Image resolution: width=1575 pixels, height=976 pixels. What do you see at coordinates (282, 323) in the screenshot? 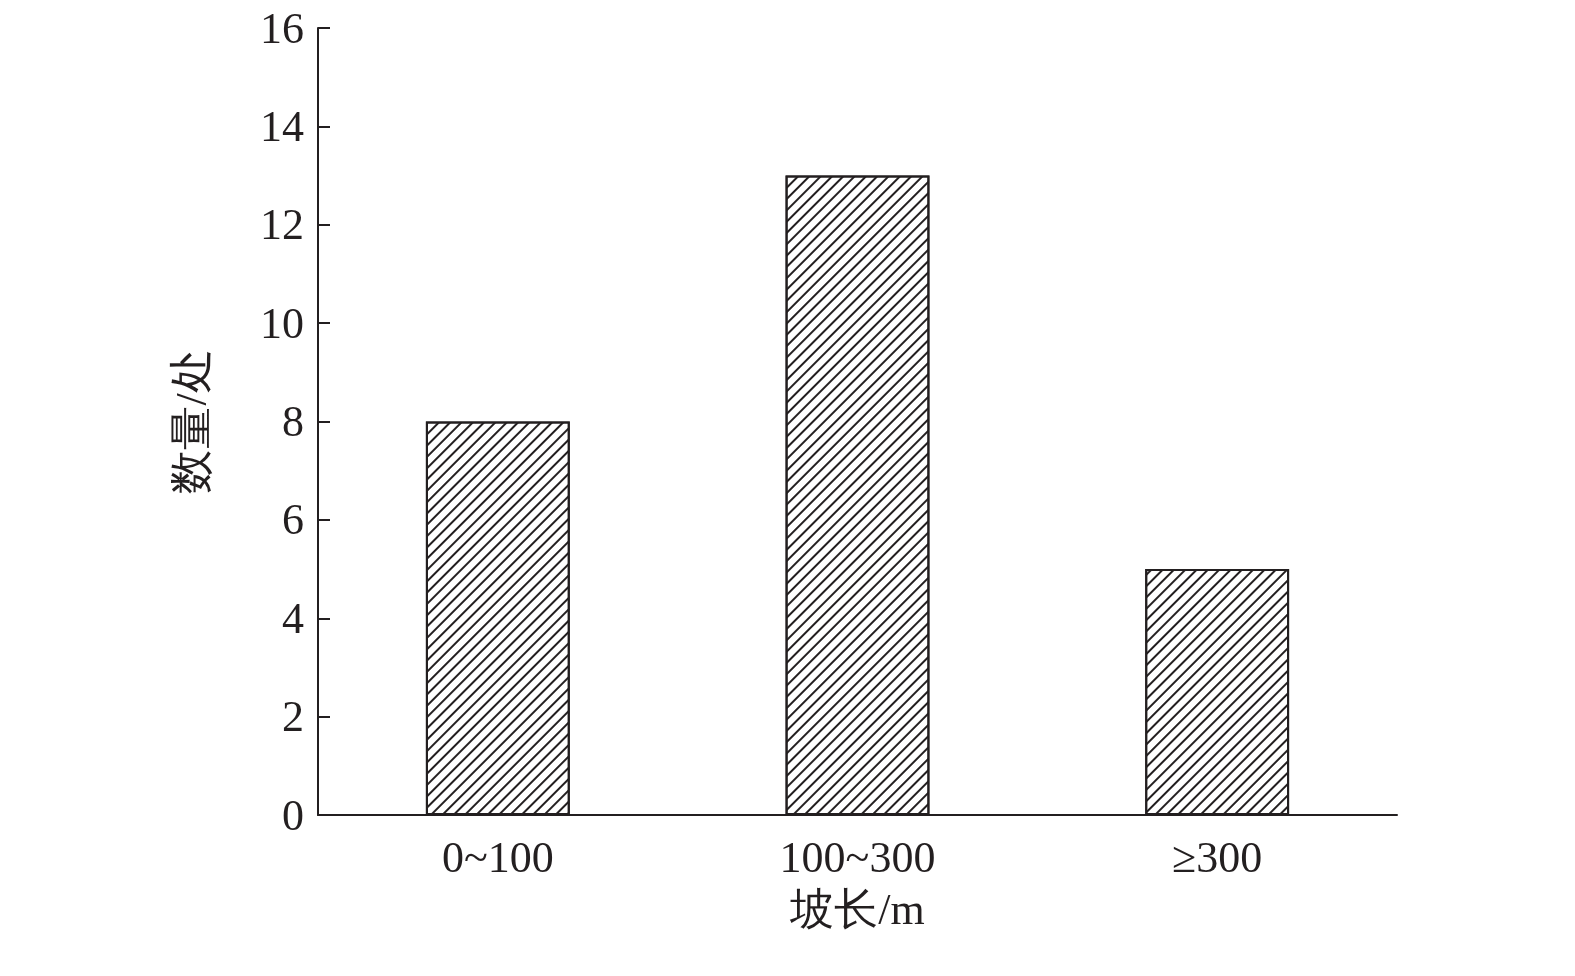
I see `y-tick-label: 10` at bounding box center [282, 323].